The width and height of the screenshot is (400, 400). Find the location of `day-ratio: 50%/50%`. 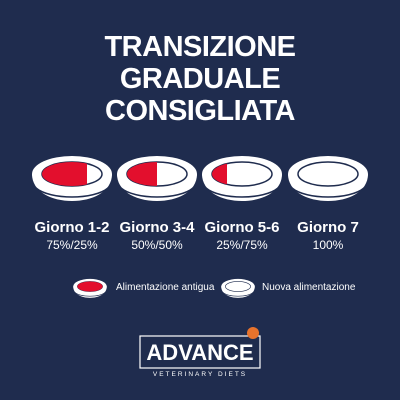

day-ratio: 50%/50% is located at coordinates (157, 245).